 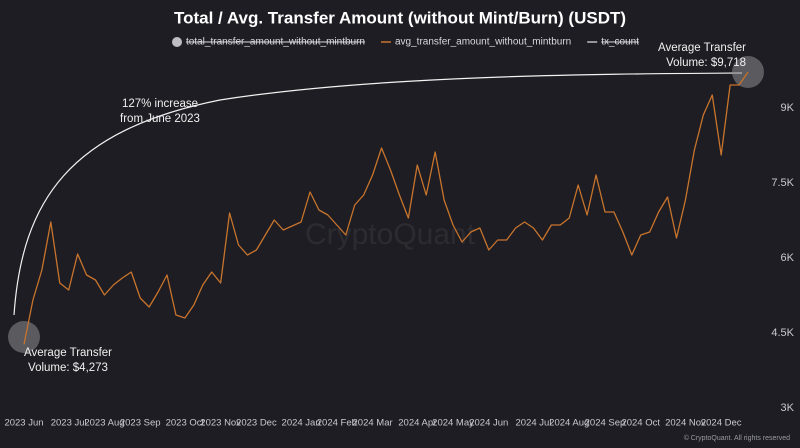 I want to click on x-tick-label: 2023 Oct, so click(x=185, y=423).